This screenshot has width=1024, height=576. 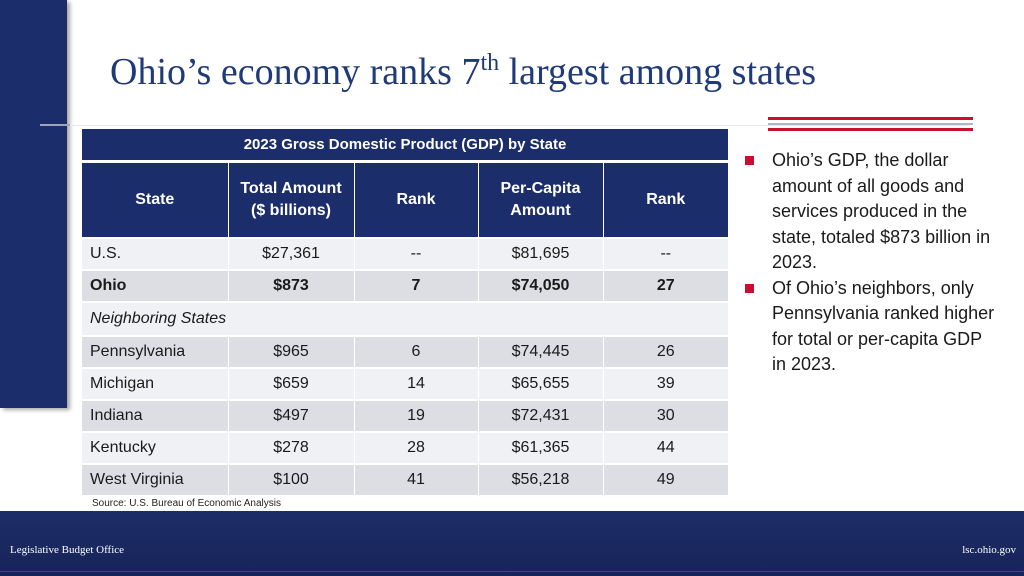 What do you see at coordinates (291, 253) in the screenshot?
I see `cell-total: $27,361` at bounding box center [291, 253].